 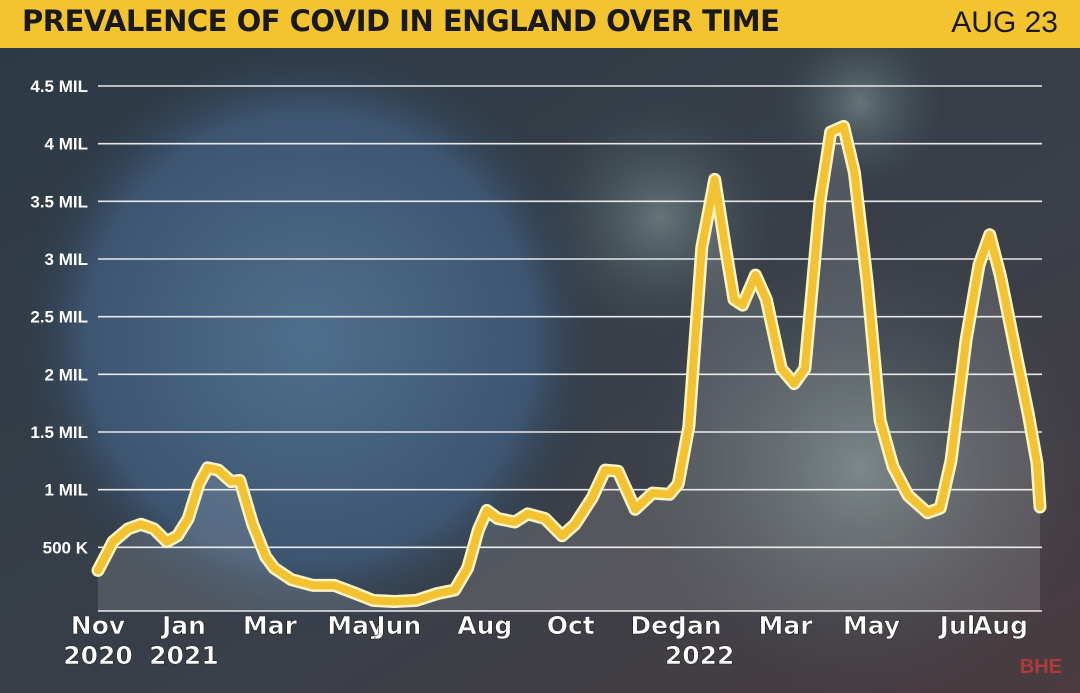 I want to click on watermark-logo: BHE, so click(x=1040, y=667).